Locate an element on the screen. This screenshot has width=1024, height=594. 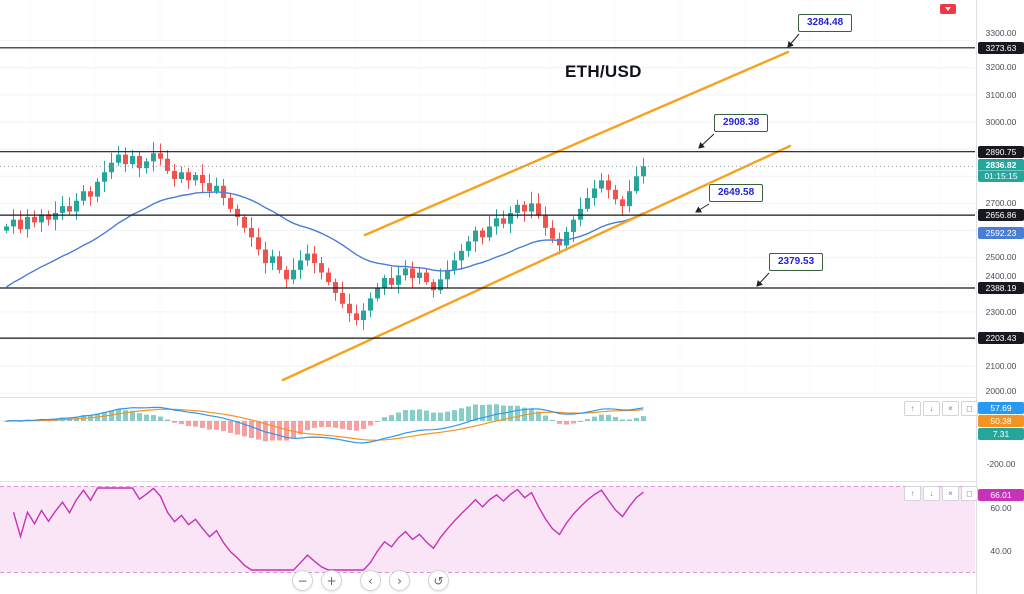
price-callout: 2908.38 is located at coordinates (741, 123).